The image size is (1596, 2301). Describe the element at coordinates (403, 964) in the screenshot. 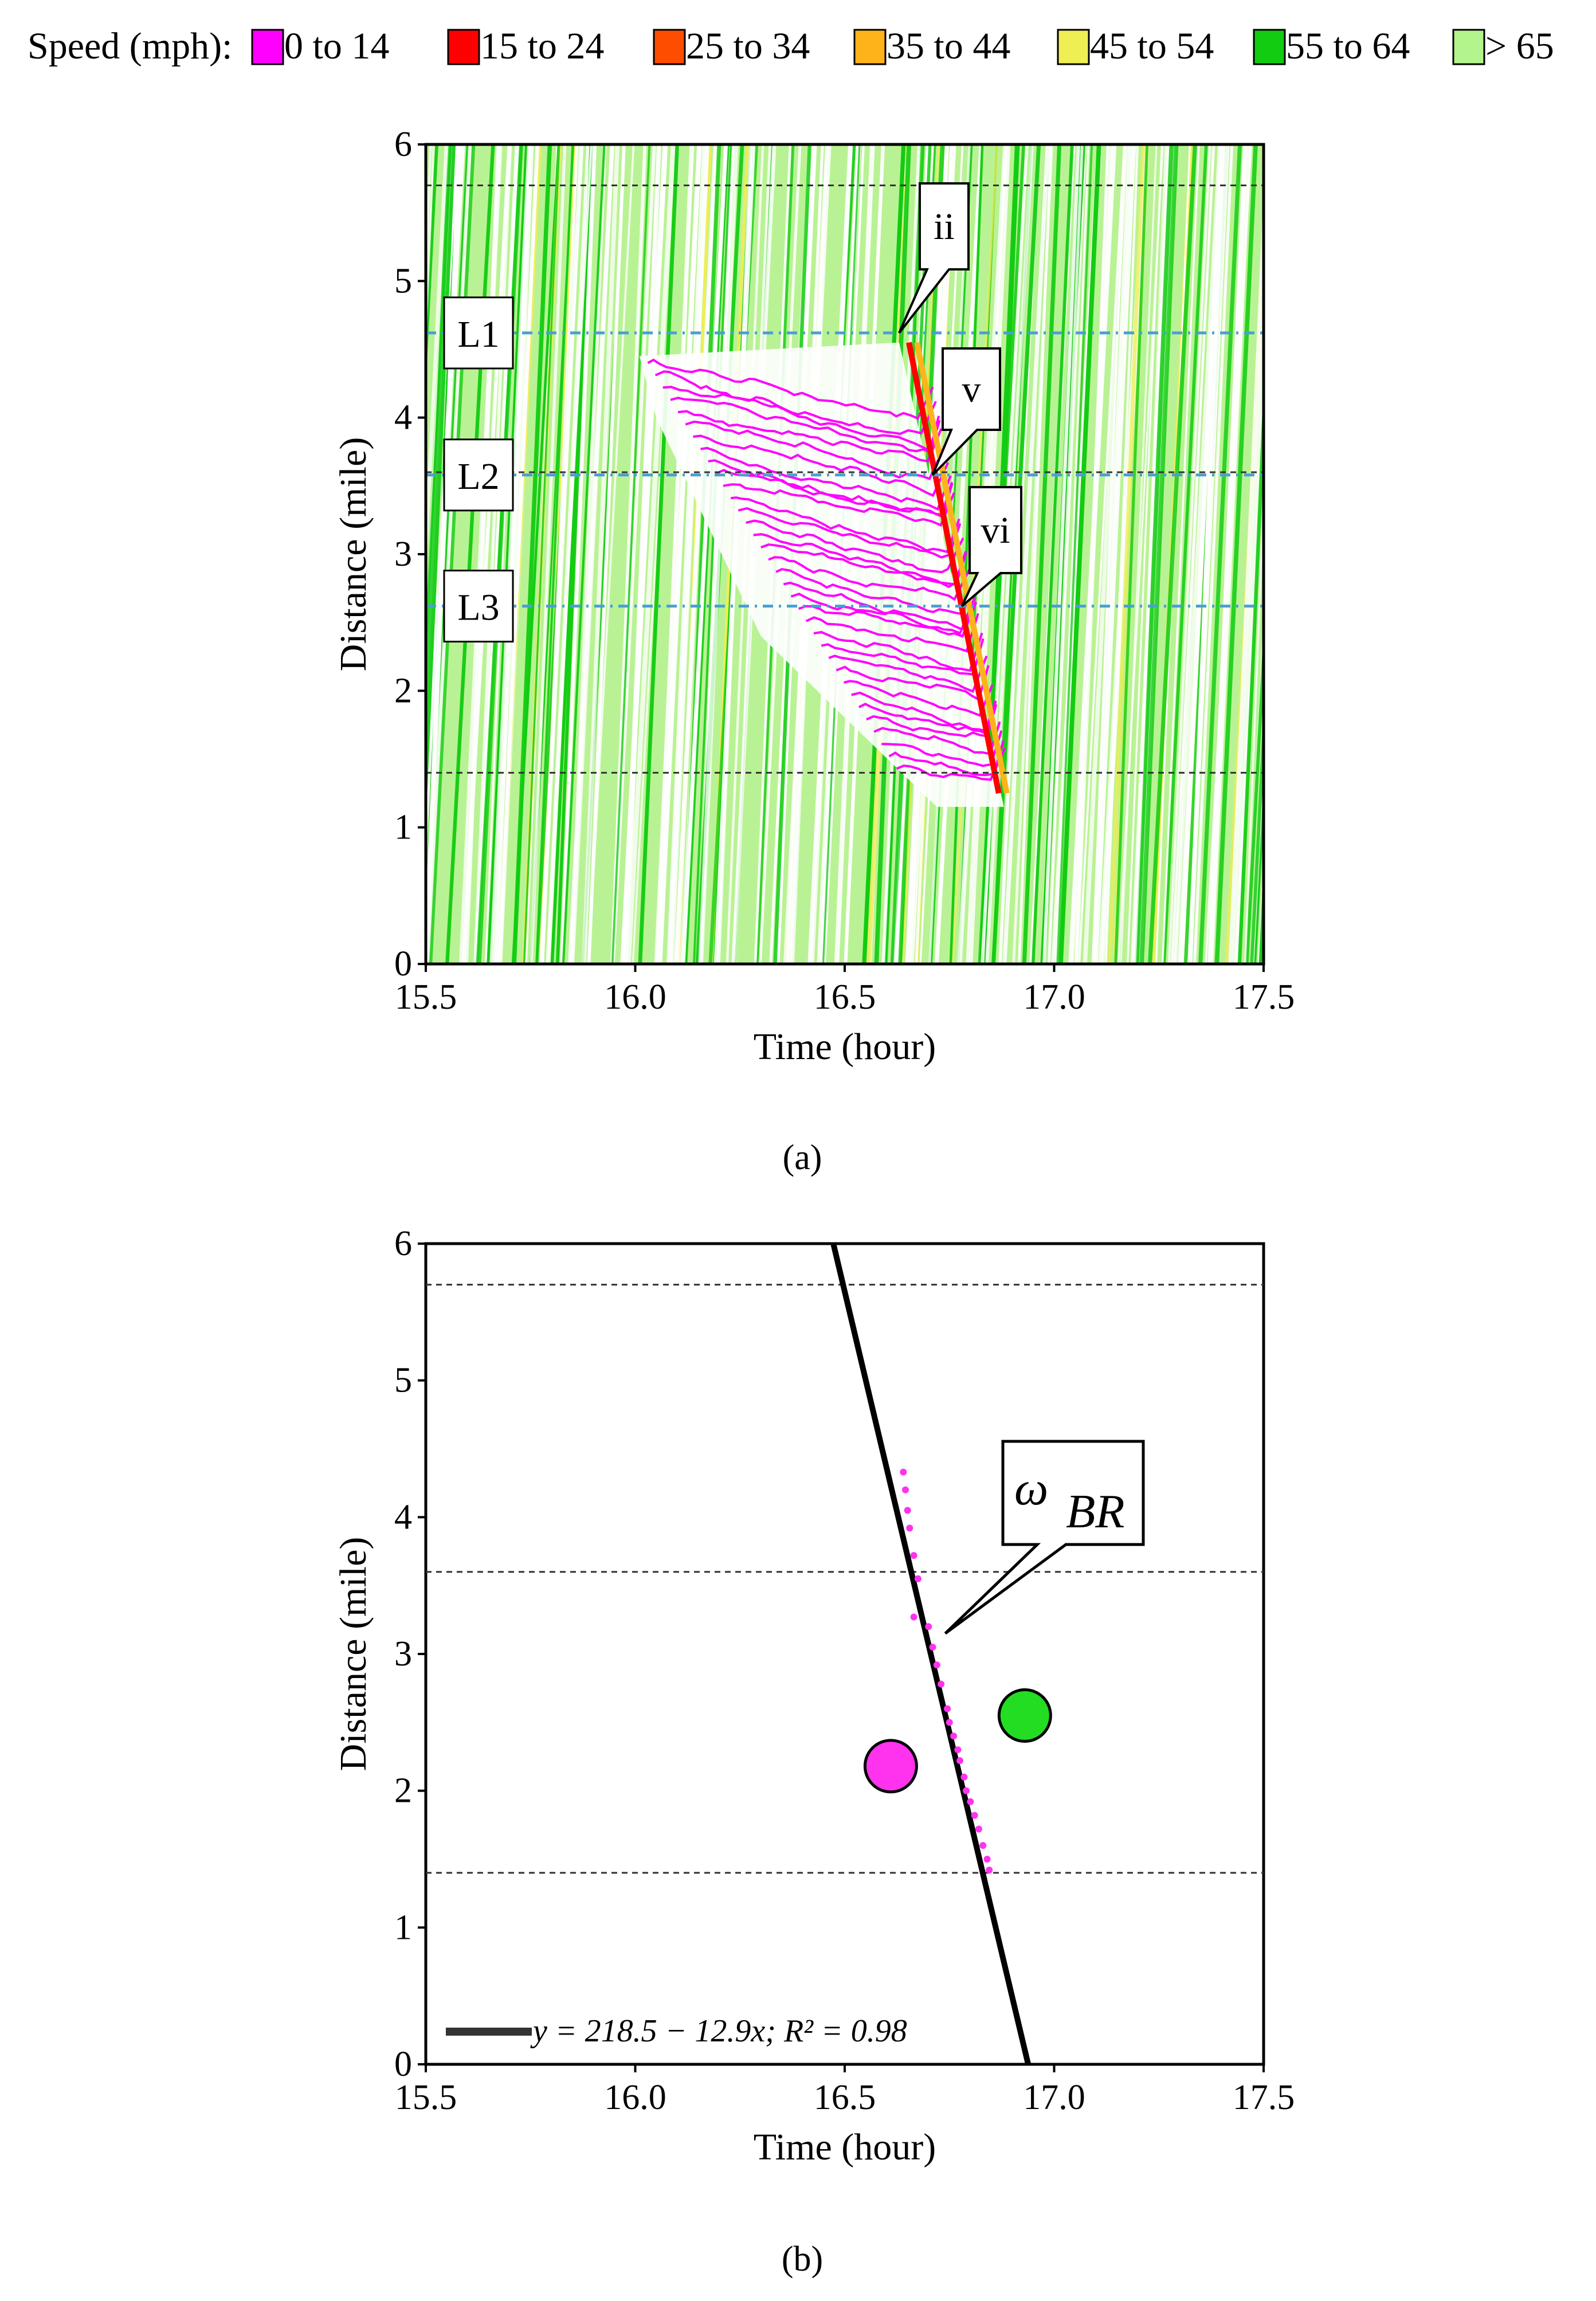

I see `y-tick-label: 0` at that location.